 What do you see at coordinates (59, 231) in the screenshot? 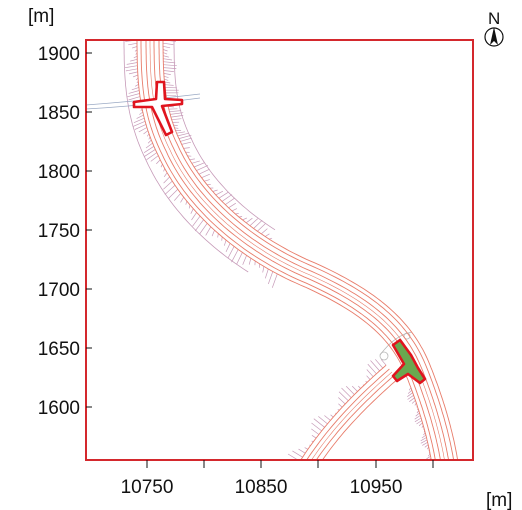
I see `y-tick-label-1750: 1750` at bounding box center [59, 231].